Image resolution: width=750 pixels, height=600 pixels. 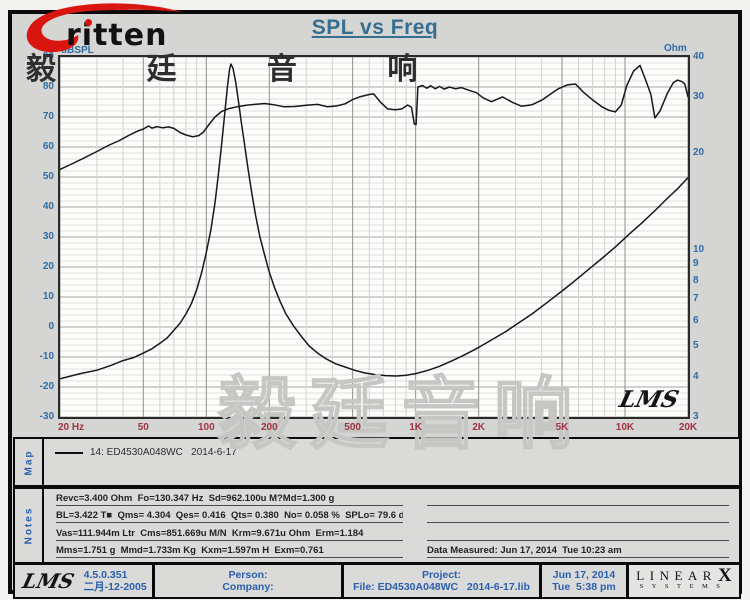 I want to click on app-version-date: 二月-12-2005, so click(x=115, y=587).